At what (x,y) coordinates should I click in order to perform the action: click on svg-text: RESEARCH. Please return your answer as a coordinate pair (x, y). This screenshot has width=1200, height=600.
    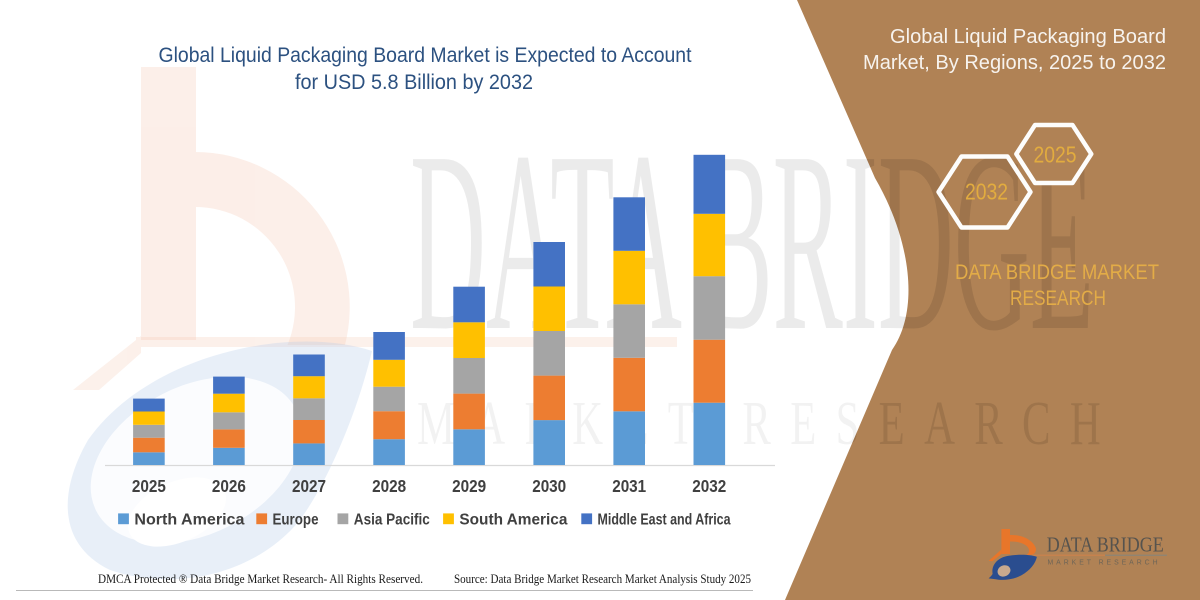
    Looking at the image, I should click on (1058, 298).